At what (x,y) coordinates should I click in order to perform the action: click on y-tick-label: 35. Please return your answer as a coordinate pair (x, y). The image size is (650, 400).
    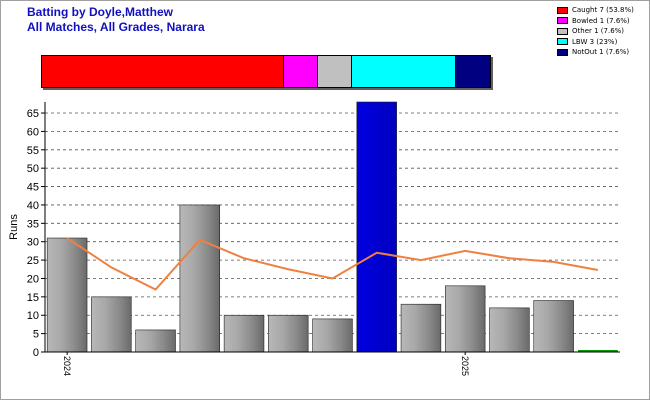
    Looking at the image, I should click on (33, 224).